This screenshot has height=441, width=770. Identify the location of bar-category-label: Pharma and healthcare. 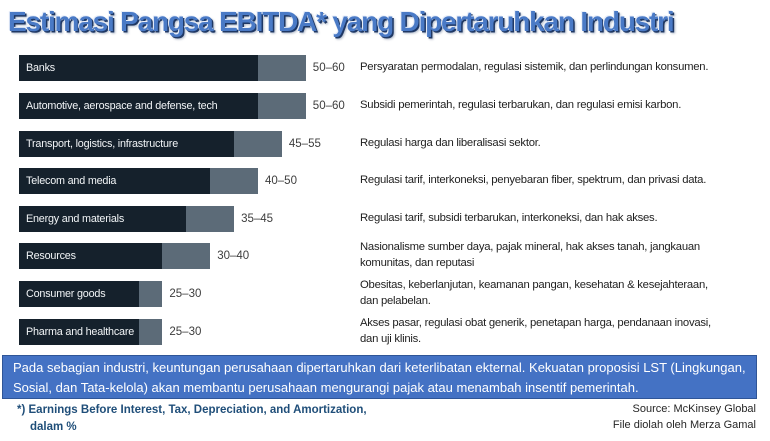
(80, 332).